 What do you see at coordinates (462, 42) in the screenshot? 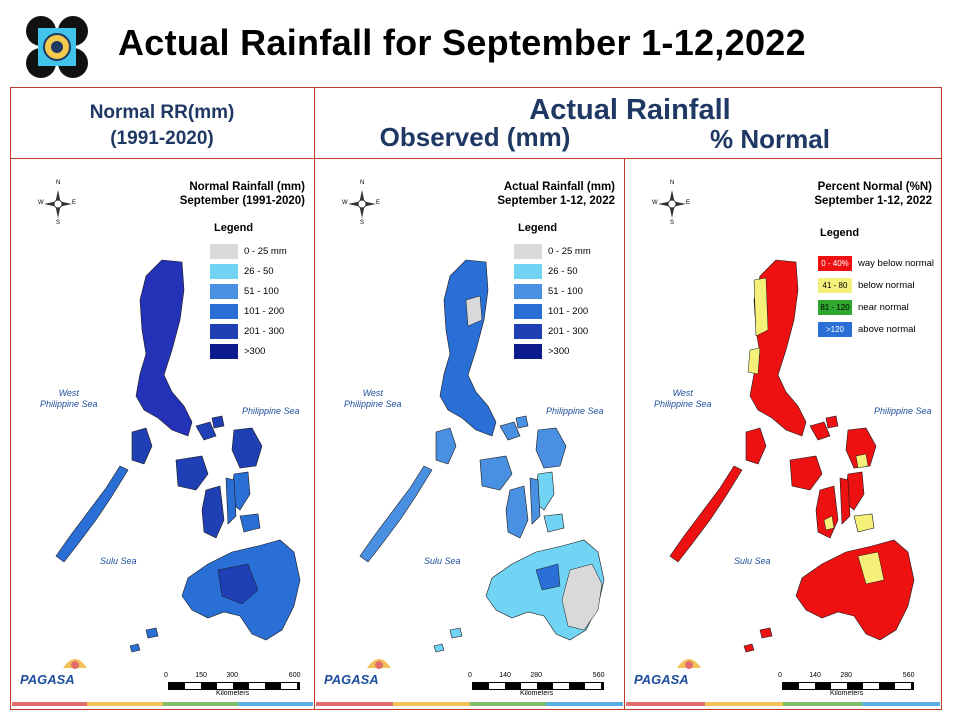
I see `page-title: Actual Rainfall for September 1-12,2022` at bounding box center [462, 42].